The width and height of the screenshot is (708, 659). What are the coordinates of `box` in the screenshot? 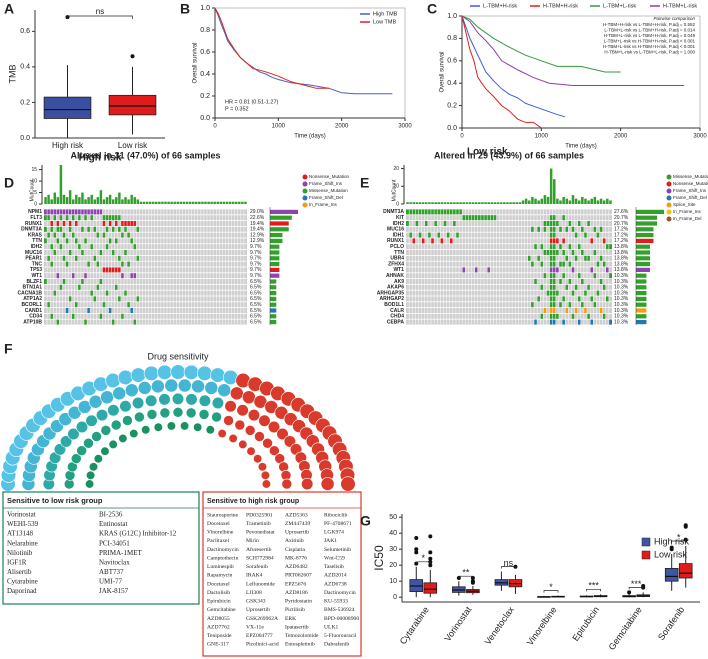 It's located at (430, 588).